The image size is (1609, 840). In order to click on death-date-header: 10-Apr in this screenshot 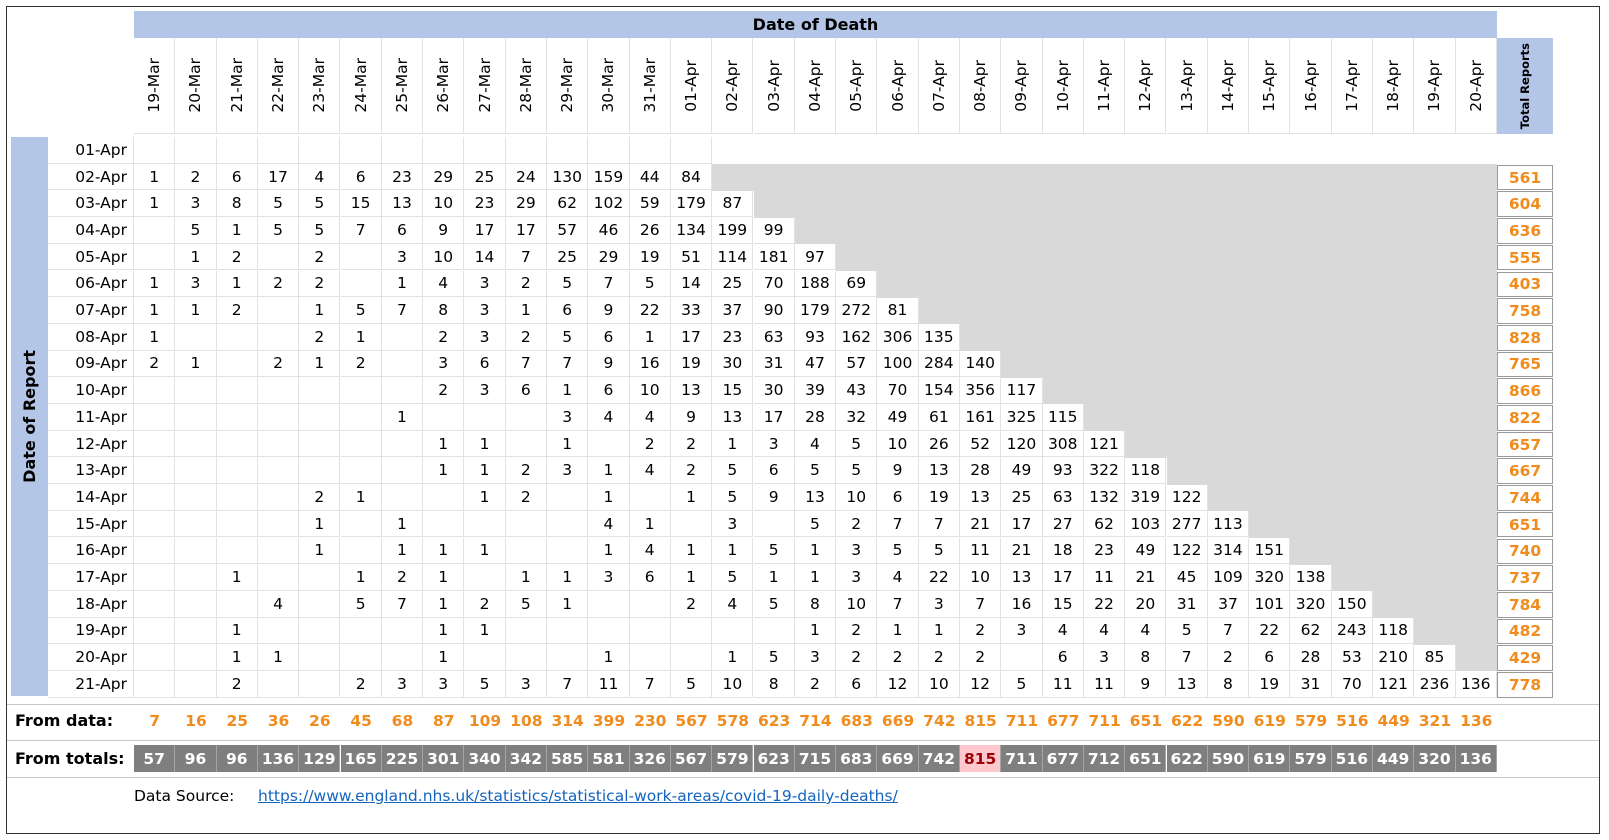, I will do `click(1063, 86)`.